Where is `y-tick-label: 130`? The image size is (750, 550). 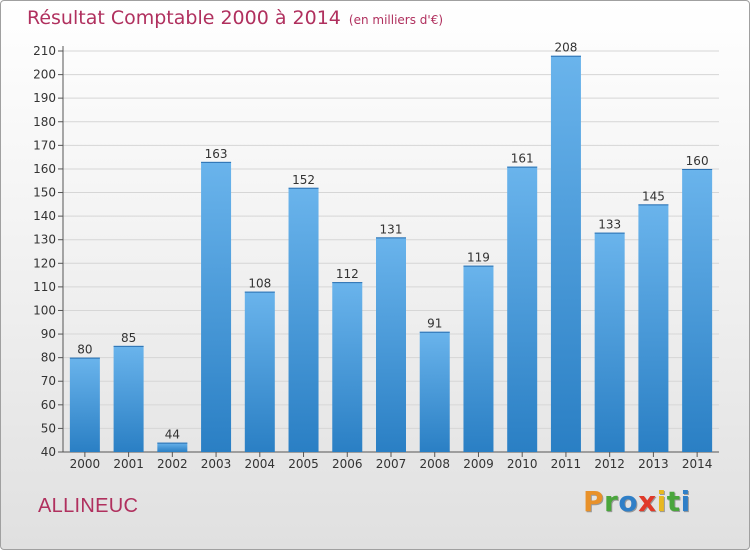 y-tick-label: 130 is located at coordinates (44, 240).